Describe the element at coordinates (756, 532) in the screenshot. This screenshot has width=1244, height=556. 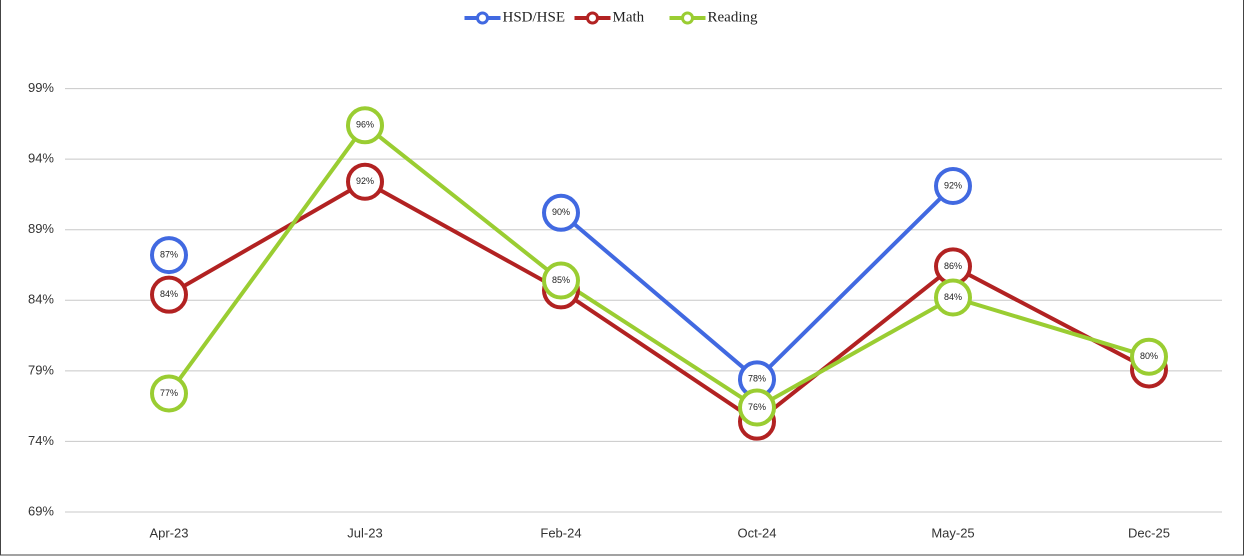
I see `x-tick-label: Oct-24` at that location.